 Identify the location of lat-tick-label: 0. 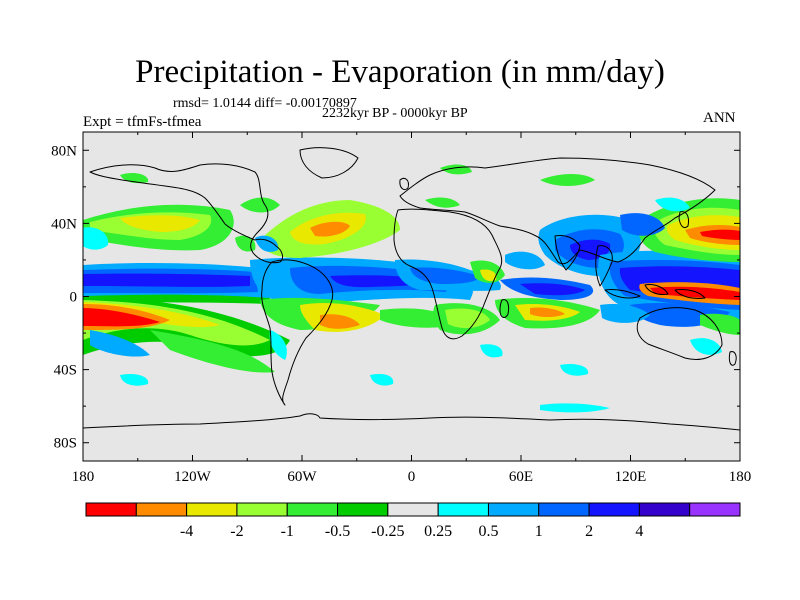
(74, 298).